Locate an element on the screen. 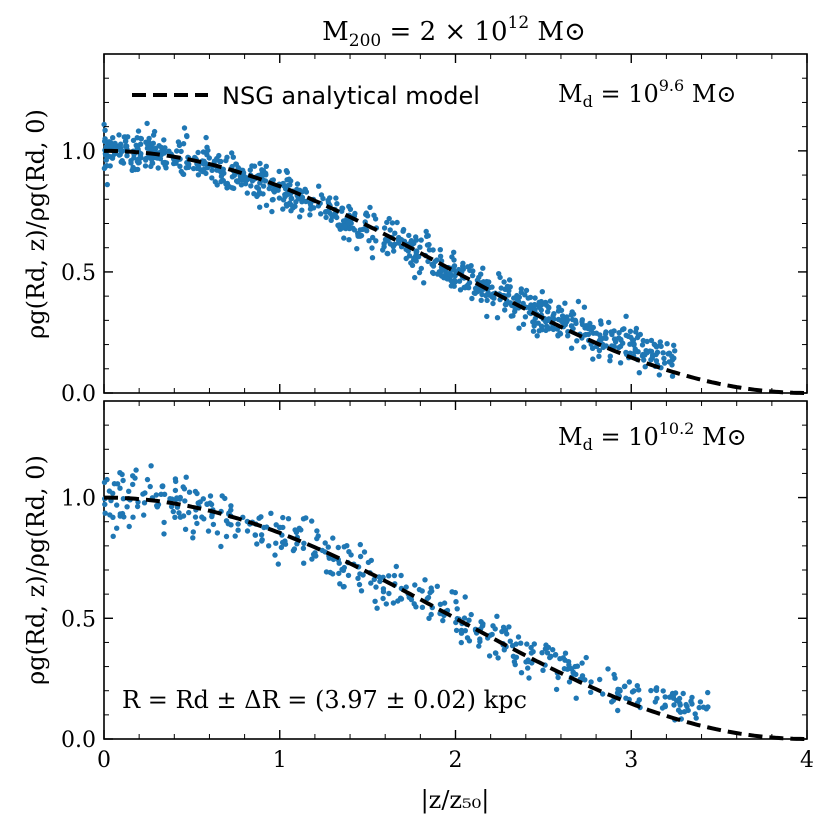 This screenshot has height=831, width=830. y-tick-label: 0.0 is located at coordinates (78, 394).